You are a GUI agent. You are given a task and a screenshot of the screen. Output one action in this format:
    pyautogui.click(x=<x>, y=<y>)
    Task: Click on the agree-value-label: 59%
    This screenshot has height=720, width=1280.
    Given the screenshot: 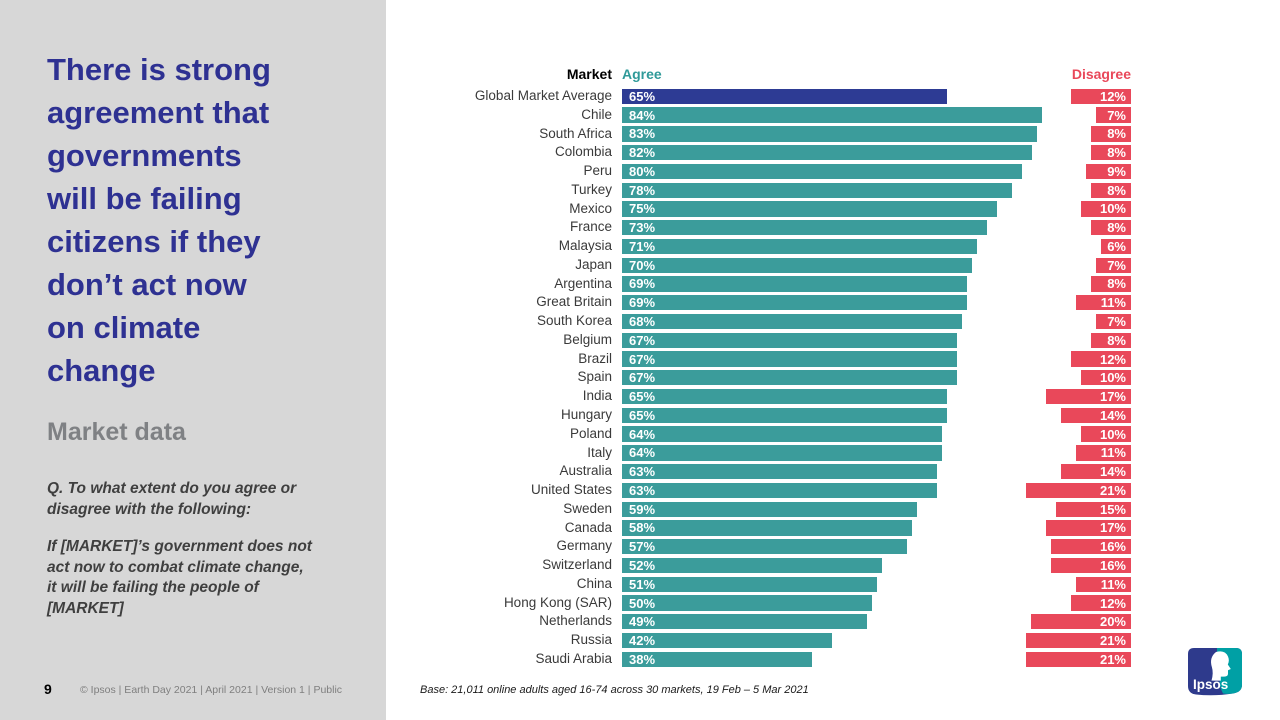 What is the action you would take?
    pyautogui.click(x=642, y=509)
    